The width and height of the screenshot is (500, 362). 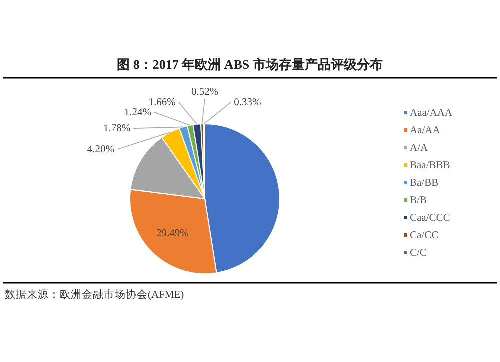 What do you see at coordinates (425, 131) in the screenshot?
I see `legend-label: Aa/AA` at bounding box center [425, 131].